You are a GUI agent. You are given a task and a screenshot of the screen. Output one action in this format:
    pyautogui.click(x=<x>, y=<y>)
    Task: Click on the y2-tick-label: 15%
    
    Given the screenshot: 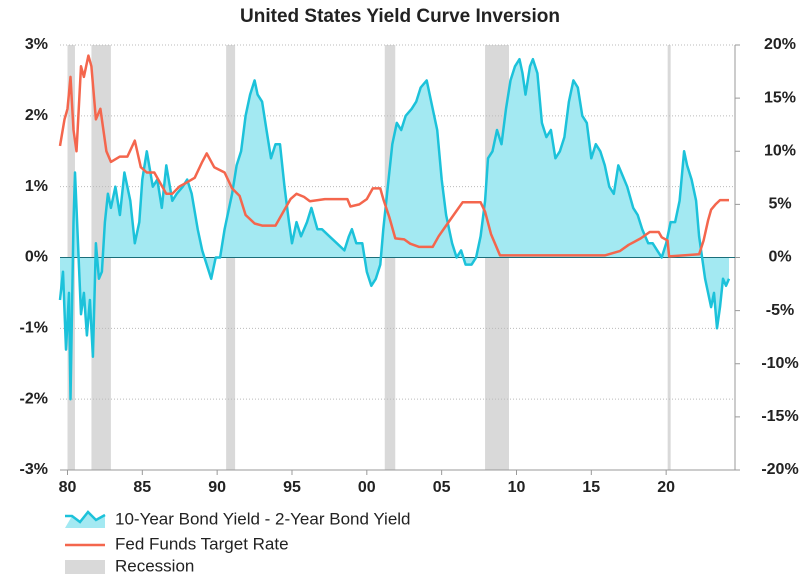 What is the action you would take?
    pyautogui.click(x=780, y=97)
    